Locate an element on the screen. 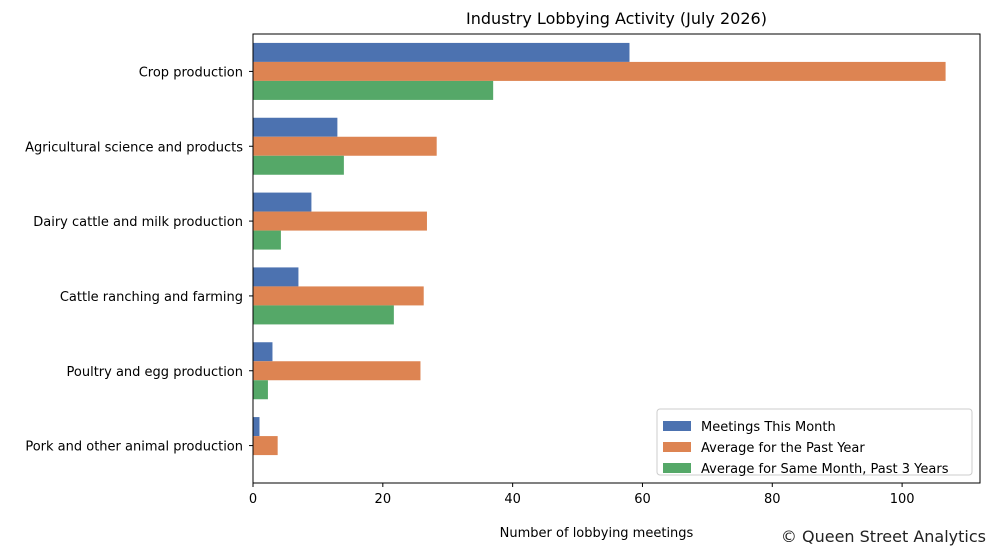 This screenshot has height=556, width=996. x-tick-label: 80 is located at coordinates (772, 499).